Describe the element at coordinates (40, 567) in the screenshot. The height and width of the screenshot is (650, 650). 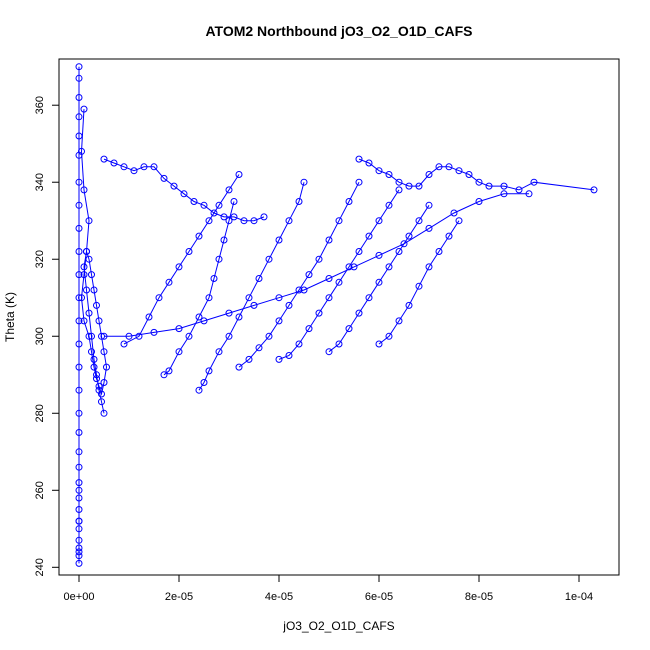
I see `y-tick-label: 240` at that location.